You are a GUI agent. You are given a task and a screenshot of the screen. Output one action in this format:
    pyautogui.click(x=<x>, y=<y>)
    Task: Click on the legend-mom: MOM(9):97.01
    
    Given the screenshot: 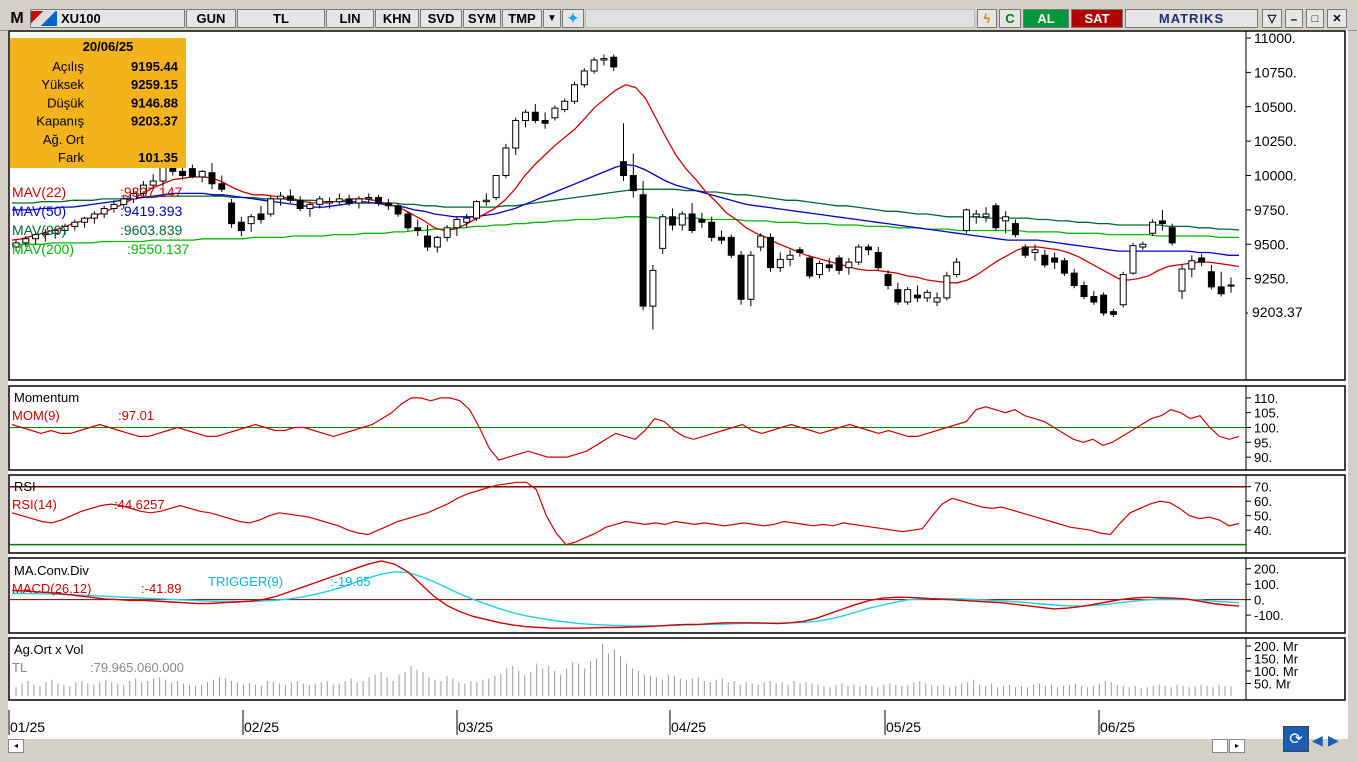 What is the action you would take?
    pyautogui.click(x=83, y=415)
    